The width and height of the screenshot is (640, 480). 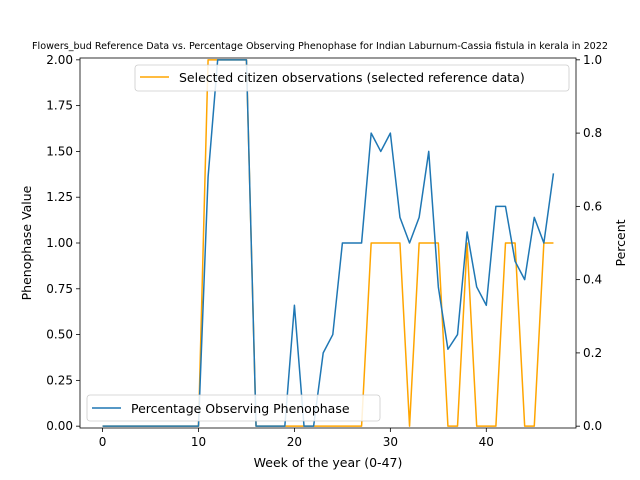 What do you see at coordinates (240, 408) in the screenshot?
I see `legend-label-percentage: Percentage Observing Phenophase` at bounding box center [240, 408].